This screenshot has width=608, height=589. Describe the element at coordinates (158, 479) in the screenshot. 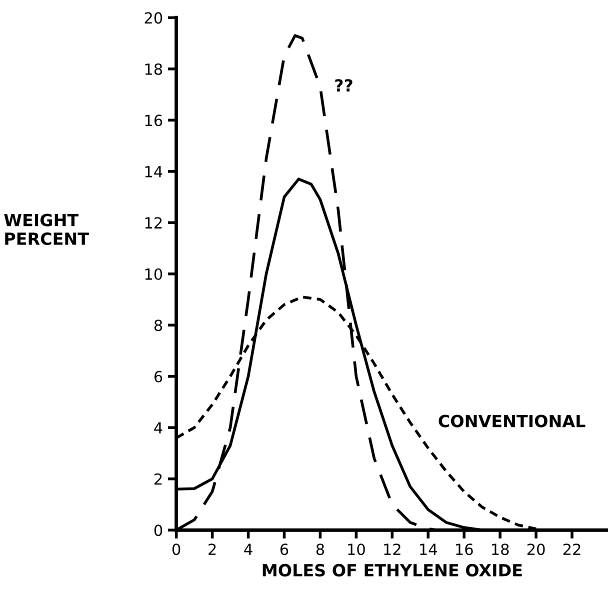

I see `y-tick-label: 2` at that location.